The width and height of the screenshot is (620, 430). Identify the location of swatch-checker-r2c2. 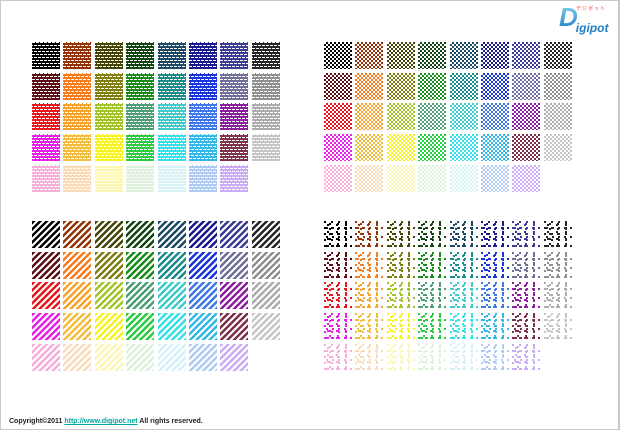
(369, 86).